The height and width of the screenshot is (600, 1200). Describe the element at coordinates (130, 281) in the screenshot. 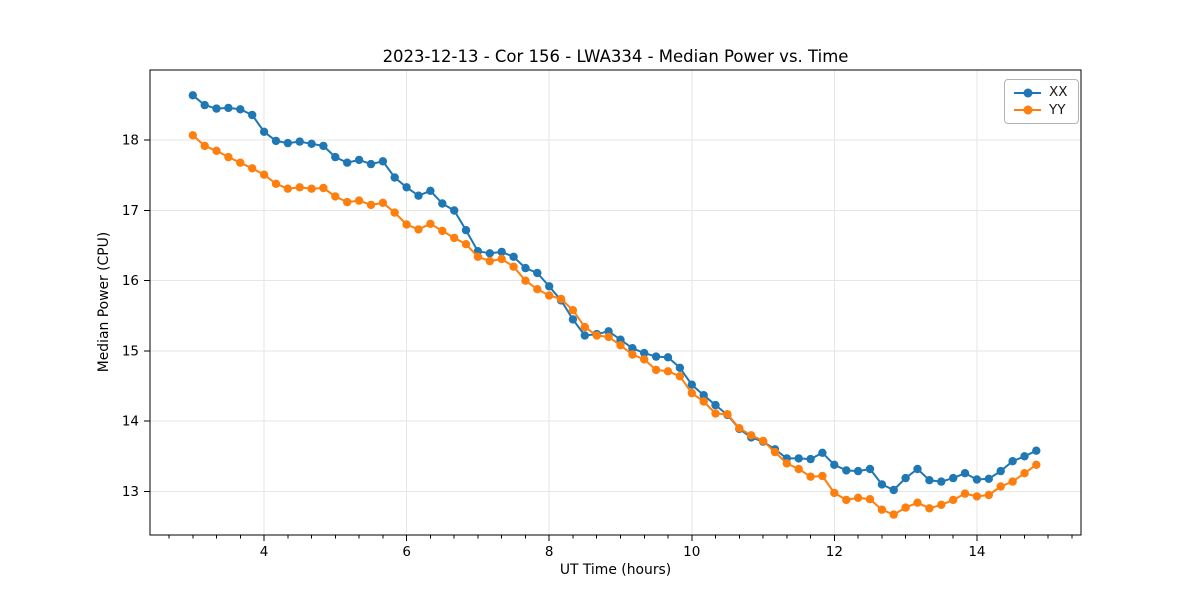

I see `y-tick-label: 16` at that location.